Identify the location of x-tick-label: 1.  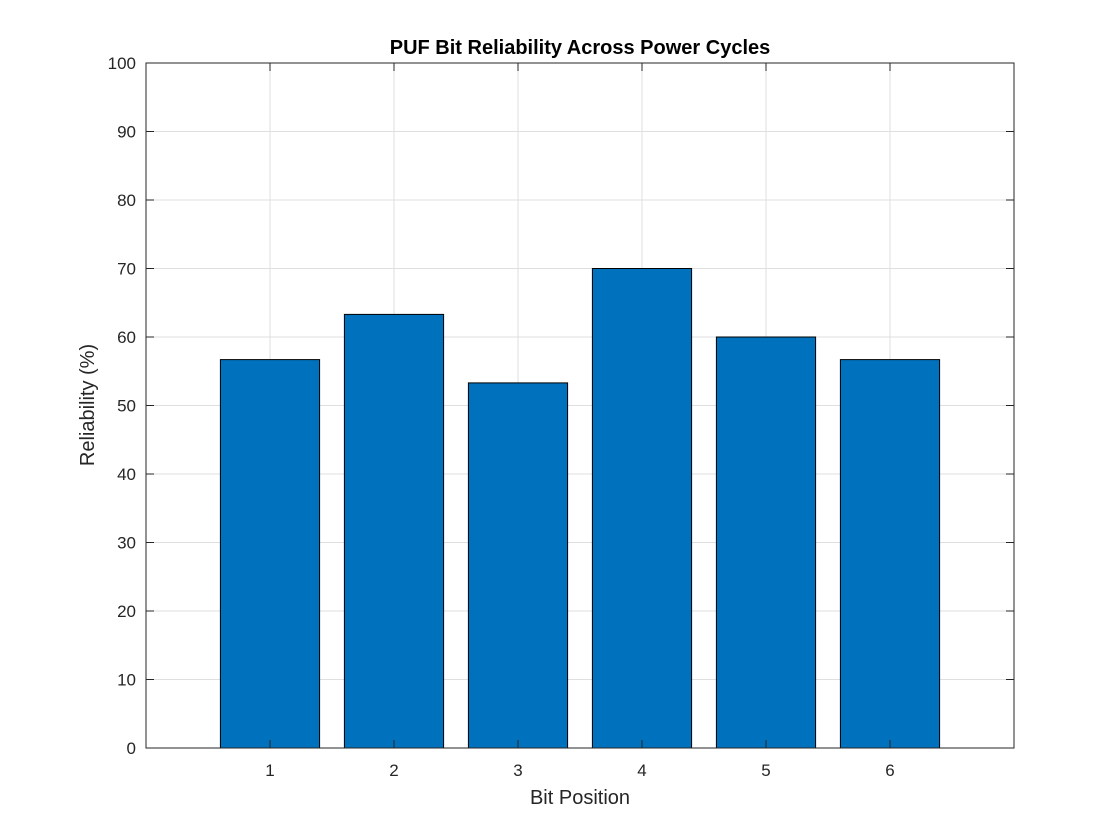
(269, 770).